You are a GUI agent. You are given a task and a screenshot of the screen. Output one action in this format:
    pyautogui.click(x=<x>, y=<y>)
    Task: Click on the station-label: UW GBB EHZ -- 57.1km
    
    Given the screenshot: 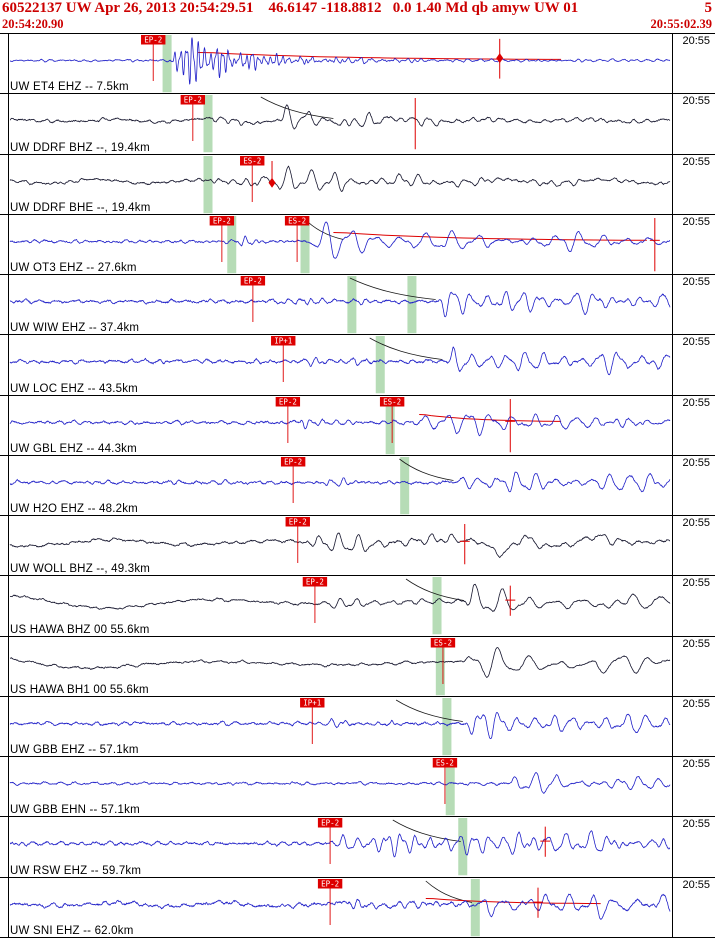 What is the action you would take?
    pyautogui.click(x=74, y=750)
    